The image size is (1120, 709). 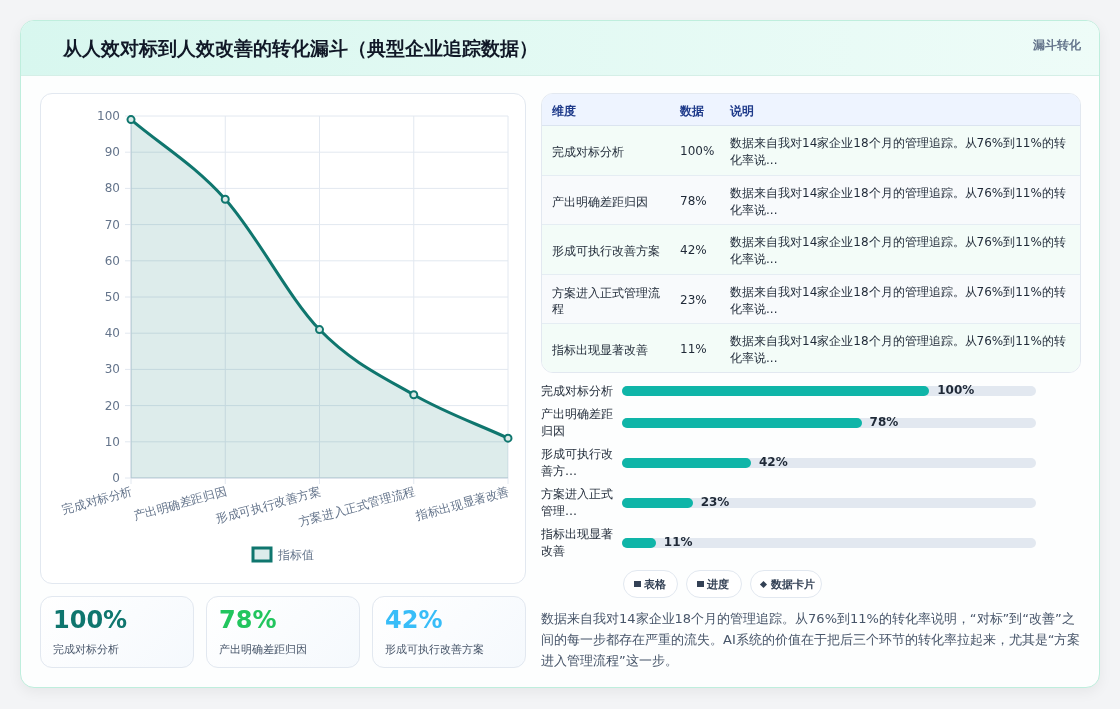 I want to click on category-label: 指标出现显著改善, so click(x=600, y=350).